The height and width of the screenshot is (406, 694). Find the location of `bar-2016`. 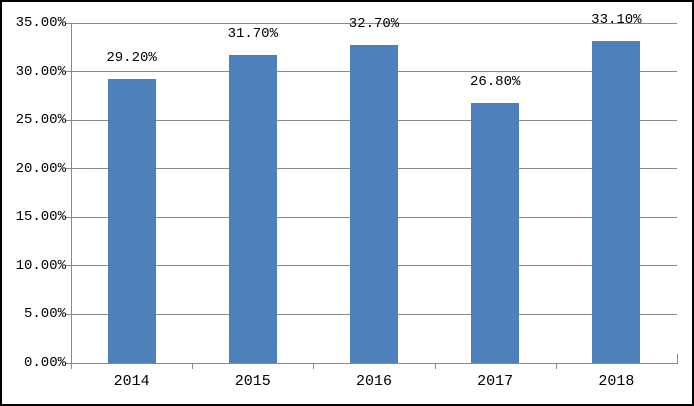

bar-2016 is located at coordinates (374, 204).